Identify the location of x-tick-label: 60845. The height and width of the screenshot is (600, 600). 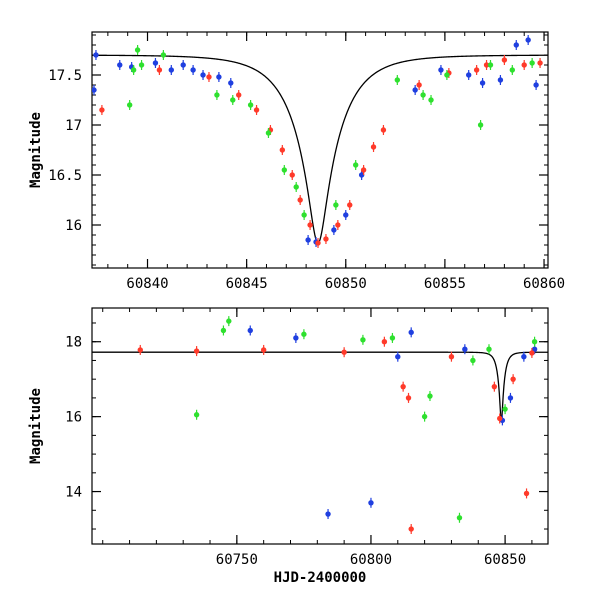
(247, 284).